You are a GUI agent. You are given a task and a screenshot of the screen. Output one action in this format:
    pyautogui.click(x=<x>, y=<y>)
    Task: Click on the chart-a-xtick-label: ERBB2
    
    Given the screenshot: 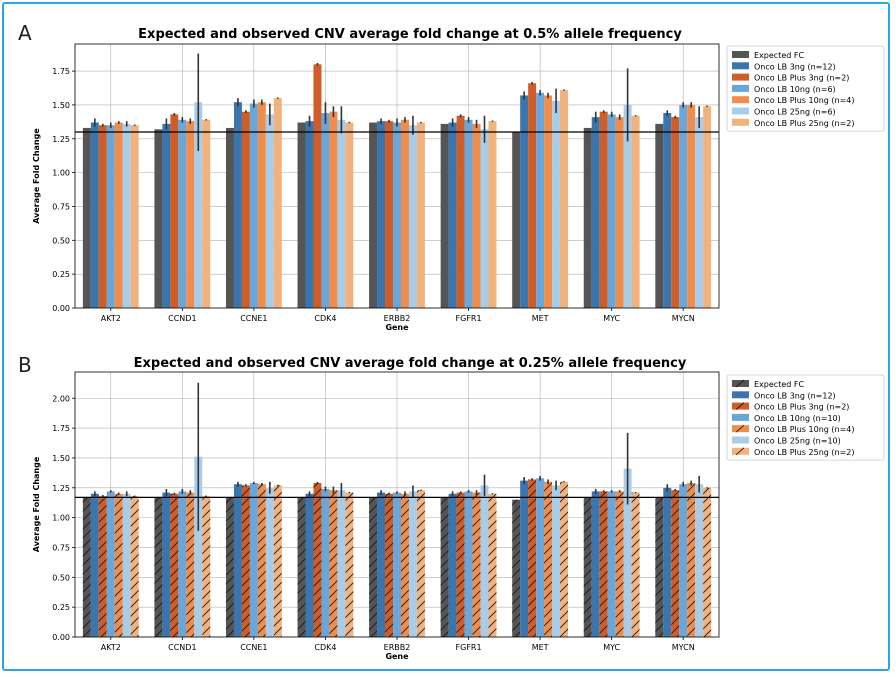 What is the action you would take?
    pyautogui.click(x=397, y=318)
    